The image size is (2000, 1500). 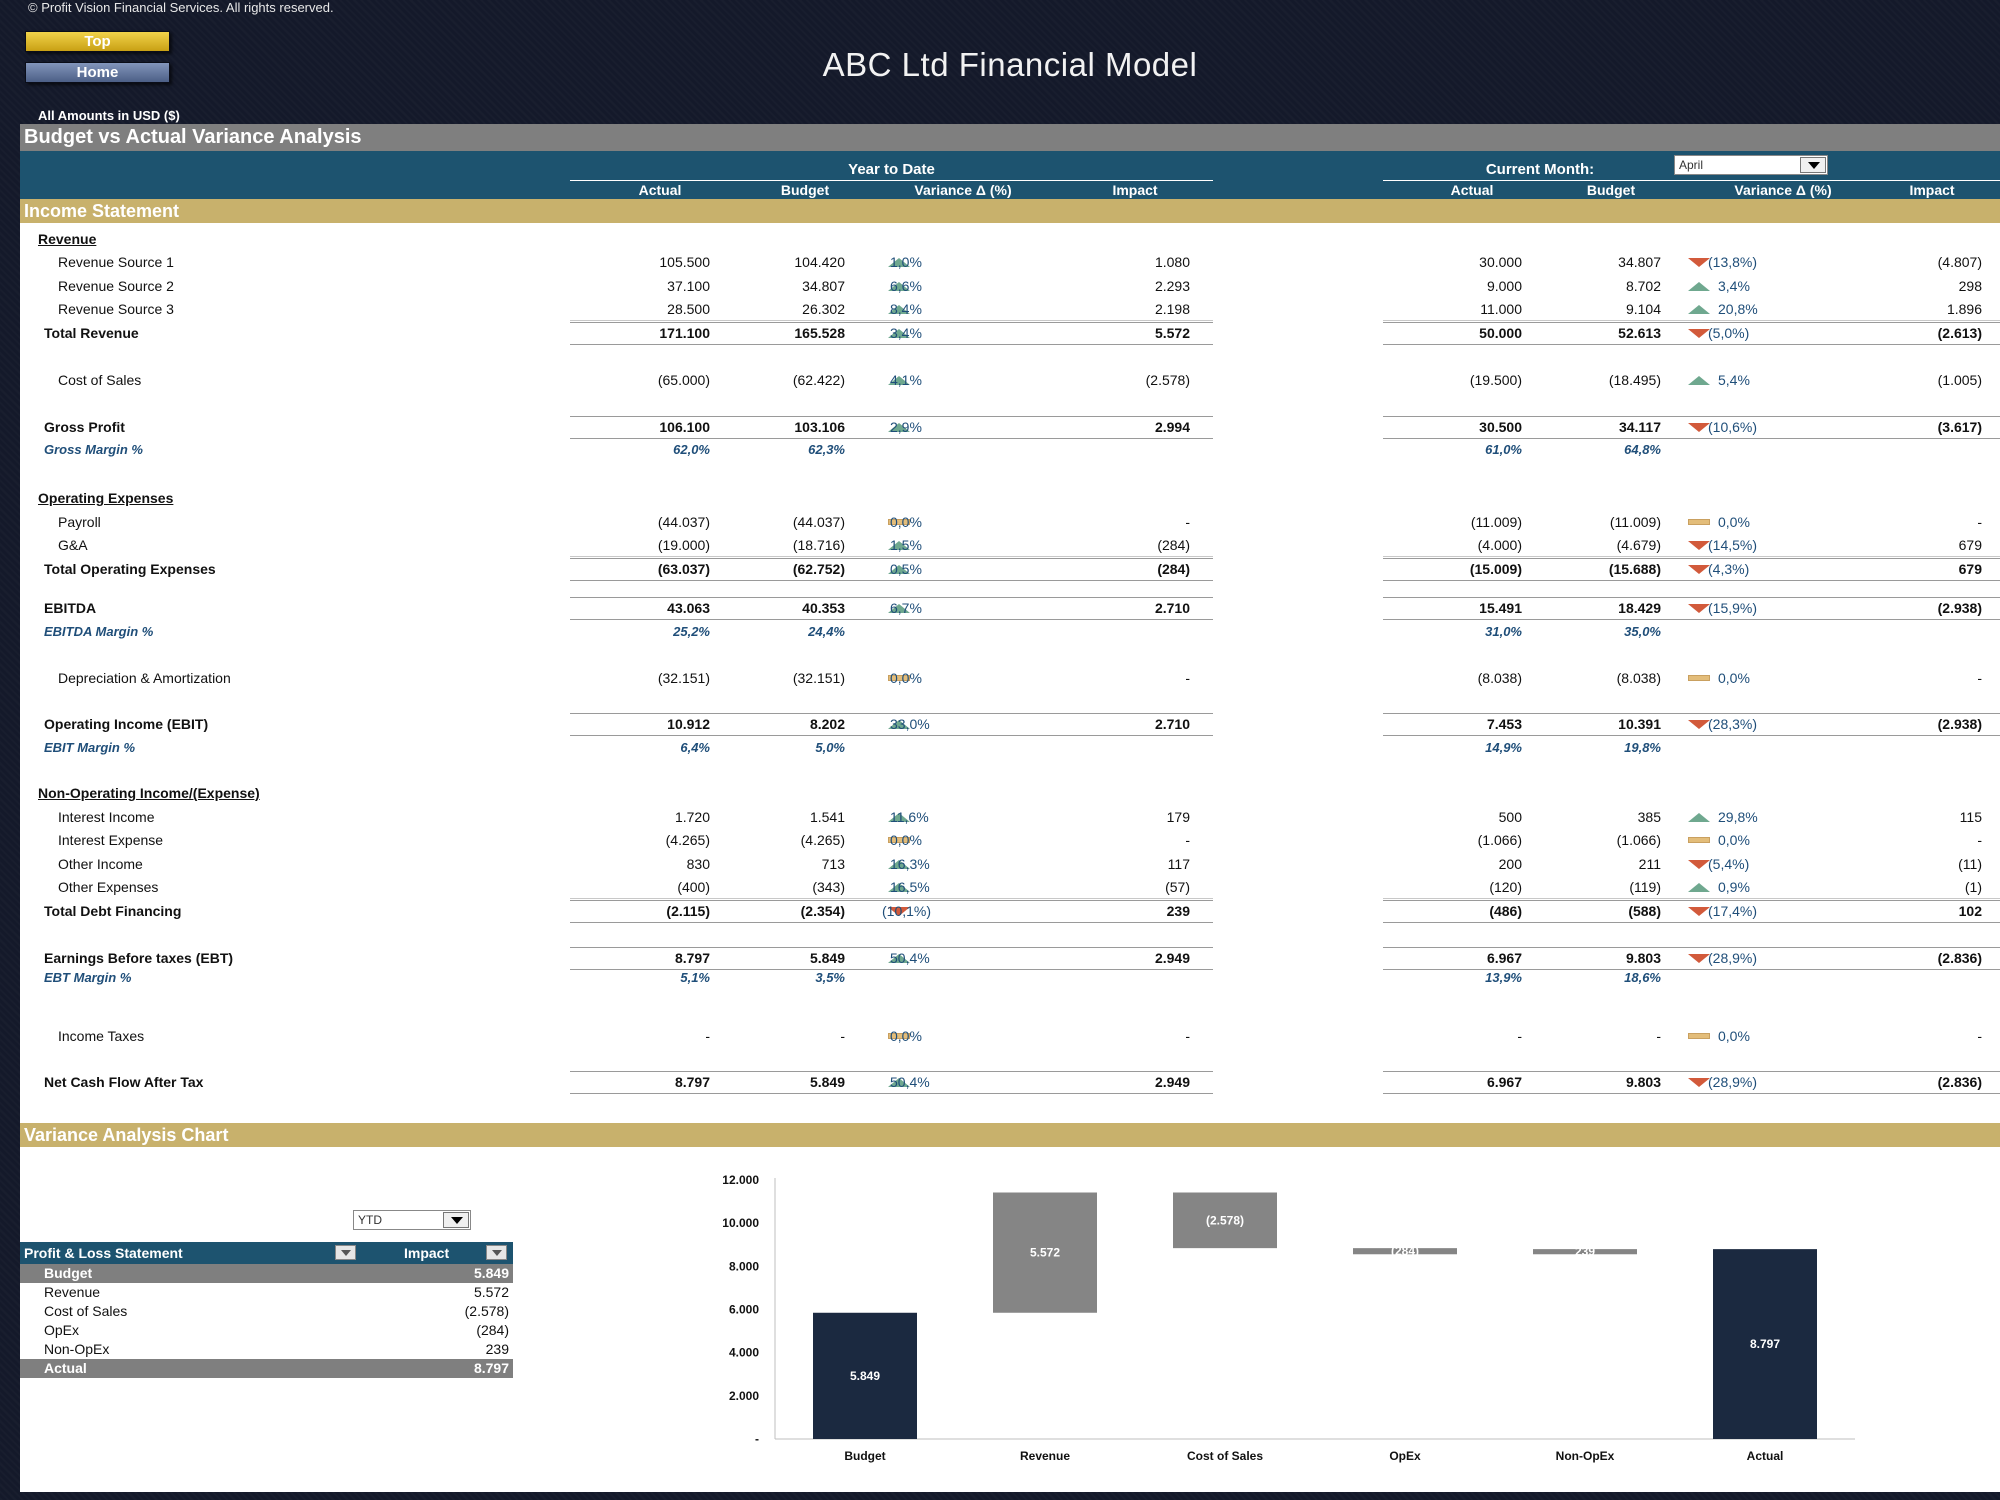 What do you see at coordinates (97, 72) in the screenshot?
I see `home-button: Home` at bounding box center [97, 72].